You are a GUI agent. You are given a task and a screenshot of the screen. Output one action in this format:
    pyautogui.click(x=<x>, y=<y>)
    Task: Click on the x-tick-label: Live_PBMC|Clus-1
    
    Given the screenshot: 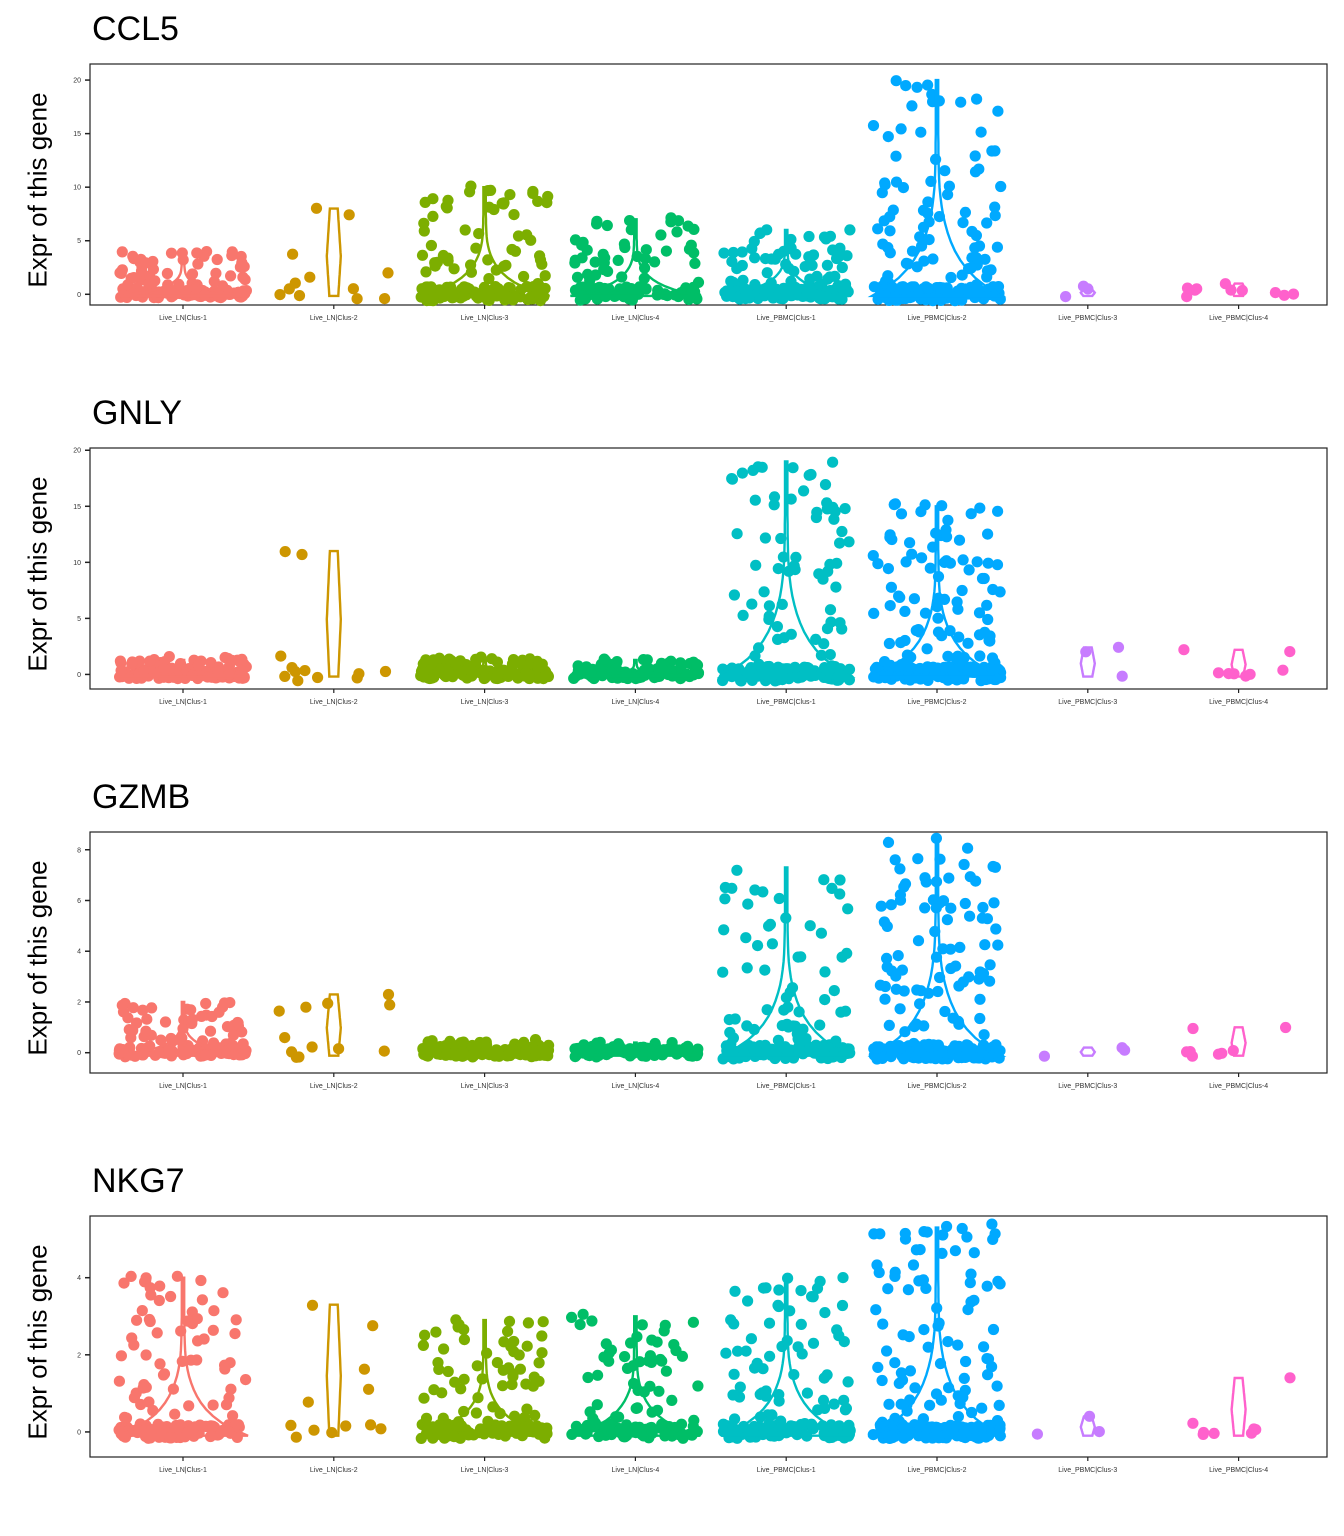 What is the action you would take?
    pyautogui.click(x=786, y=702)
    